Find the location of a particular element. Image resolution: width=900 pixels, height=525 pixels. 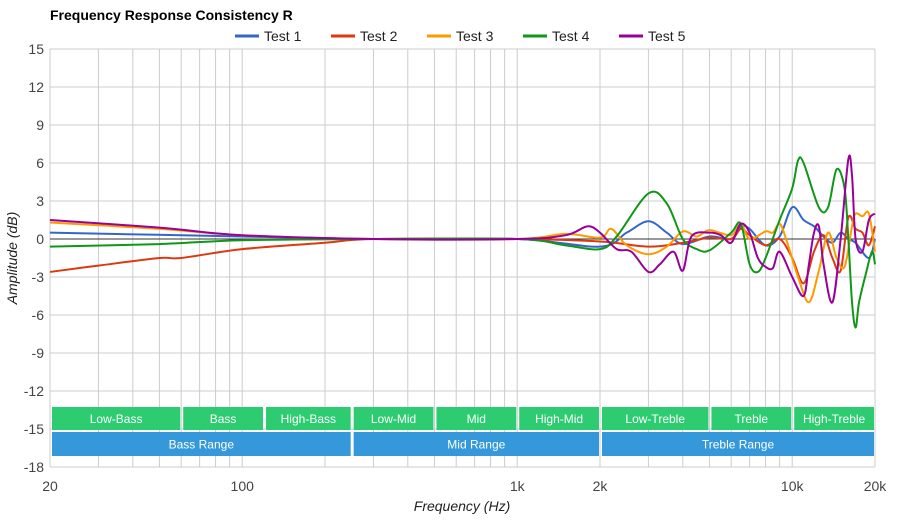

y-tick-label: 0 is located at coordinates (40, 239).